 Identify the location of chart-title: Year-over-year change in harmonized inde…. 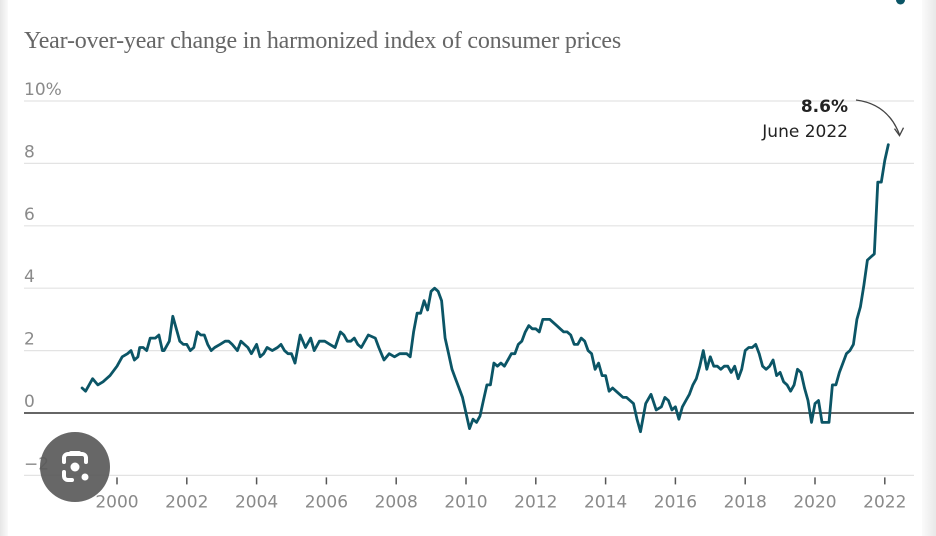
(323, 41).